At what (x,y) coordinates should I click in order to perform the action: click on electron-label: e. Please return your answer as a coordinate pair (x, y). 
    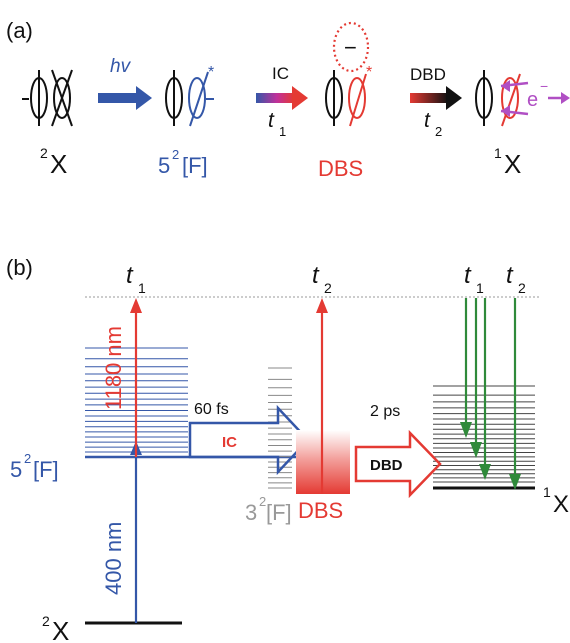
    Looking at the image, I should click on (532, 100).